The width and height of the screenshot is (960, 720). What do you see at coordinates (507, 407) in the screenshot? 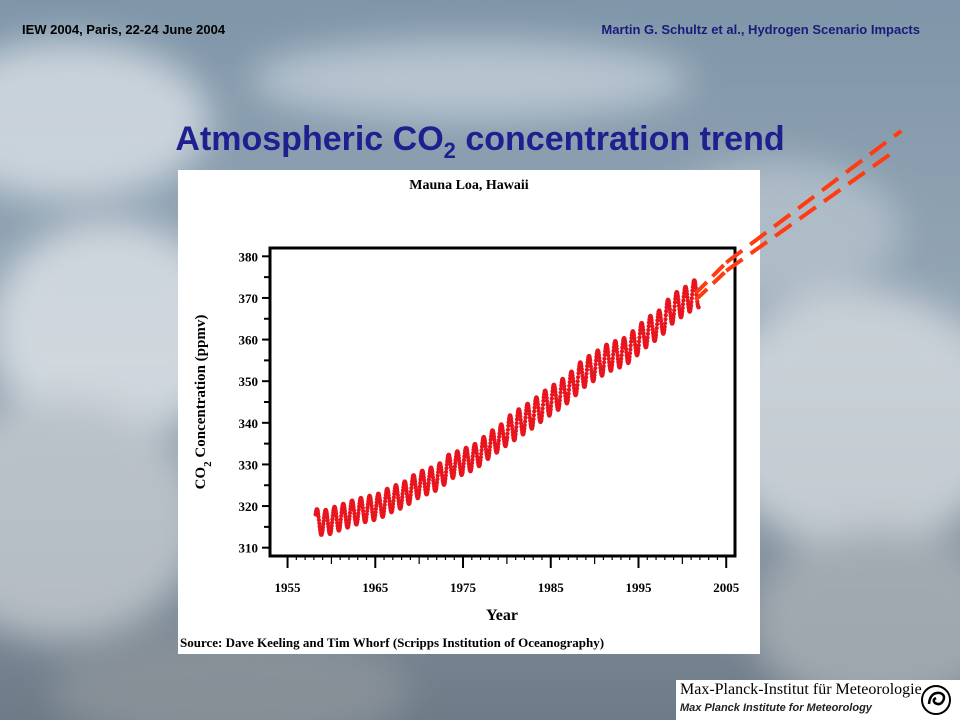
I see `co2-data-points` at bounding box center [507, 407].